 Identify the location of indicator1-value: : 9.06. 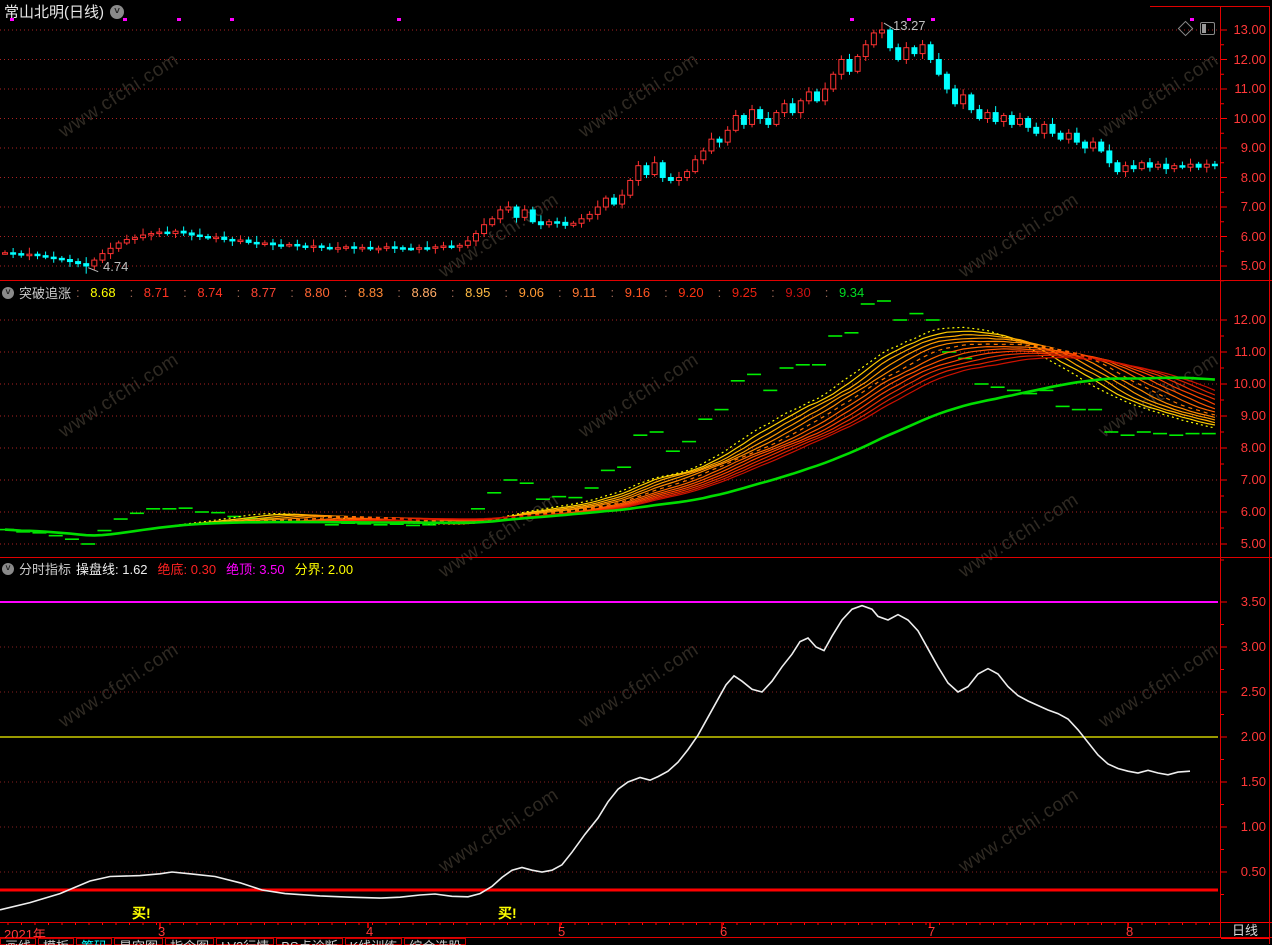
(524, 292).